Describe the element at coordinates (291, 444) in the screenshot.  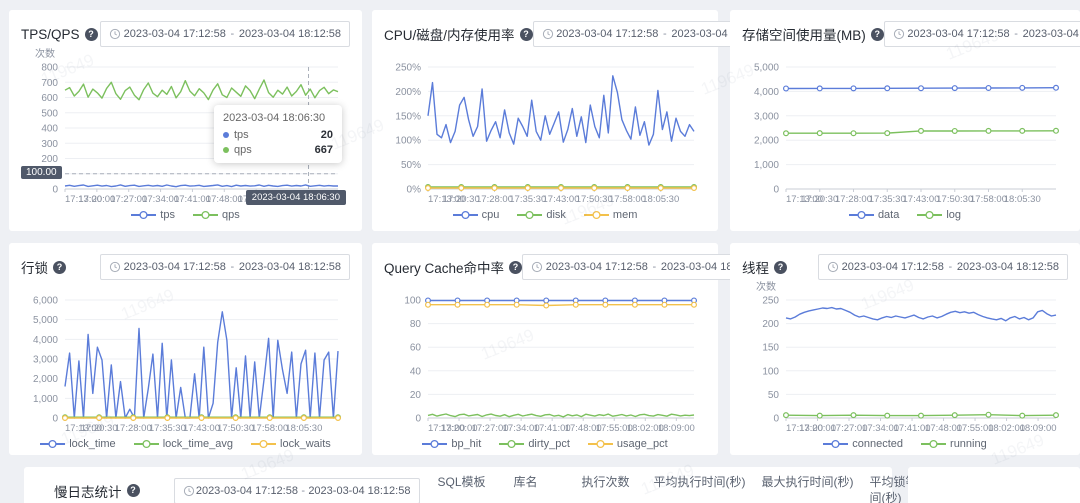
I see `legend-item-lock_waits: lock_waits` at that location.